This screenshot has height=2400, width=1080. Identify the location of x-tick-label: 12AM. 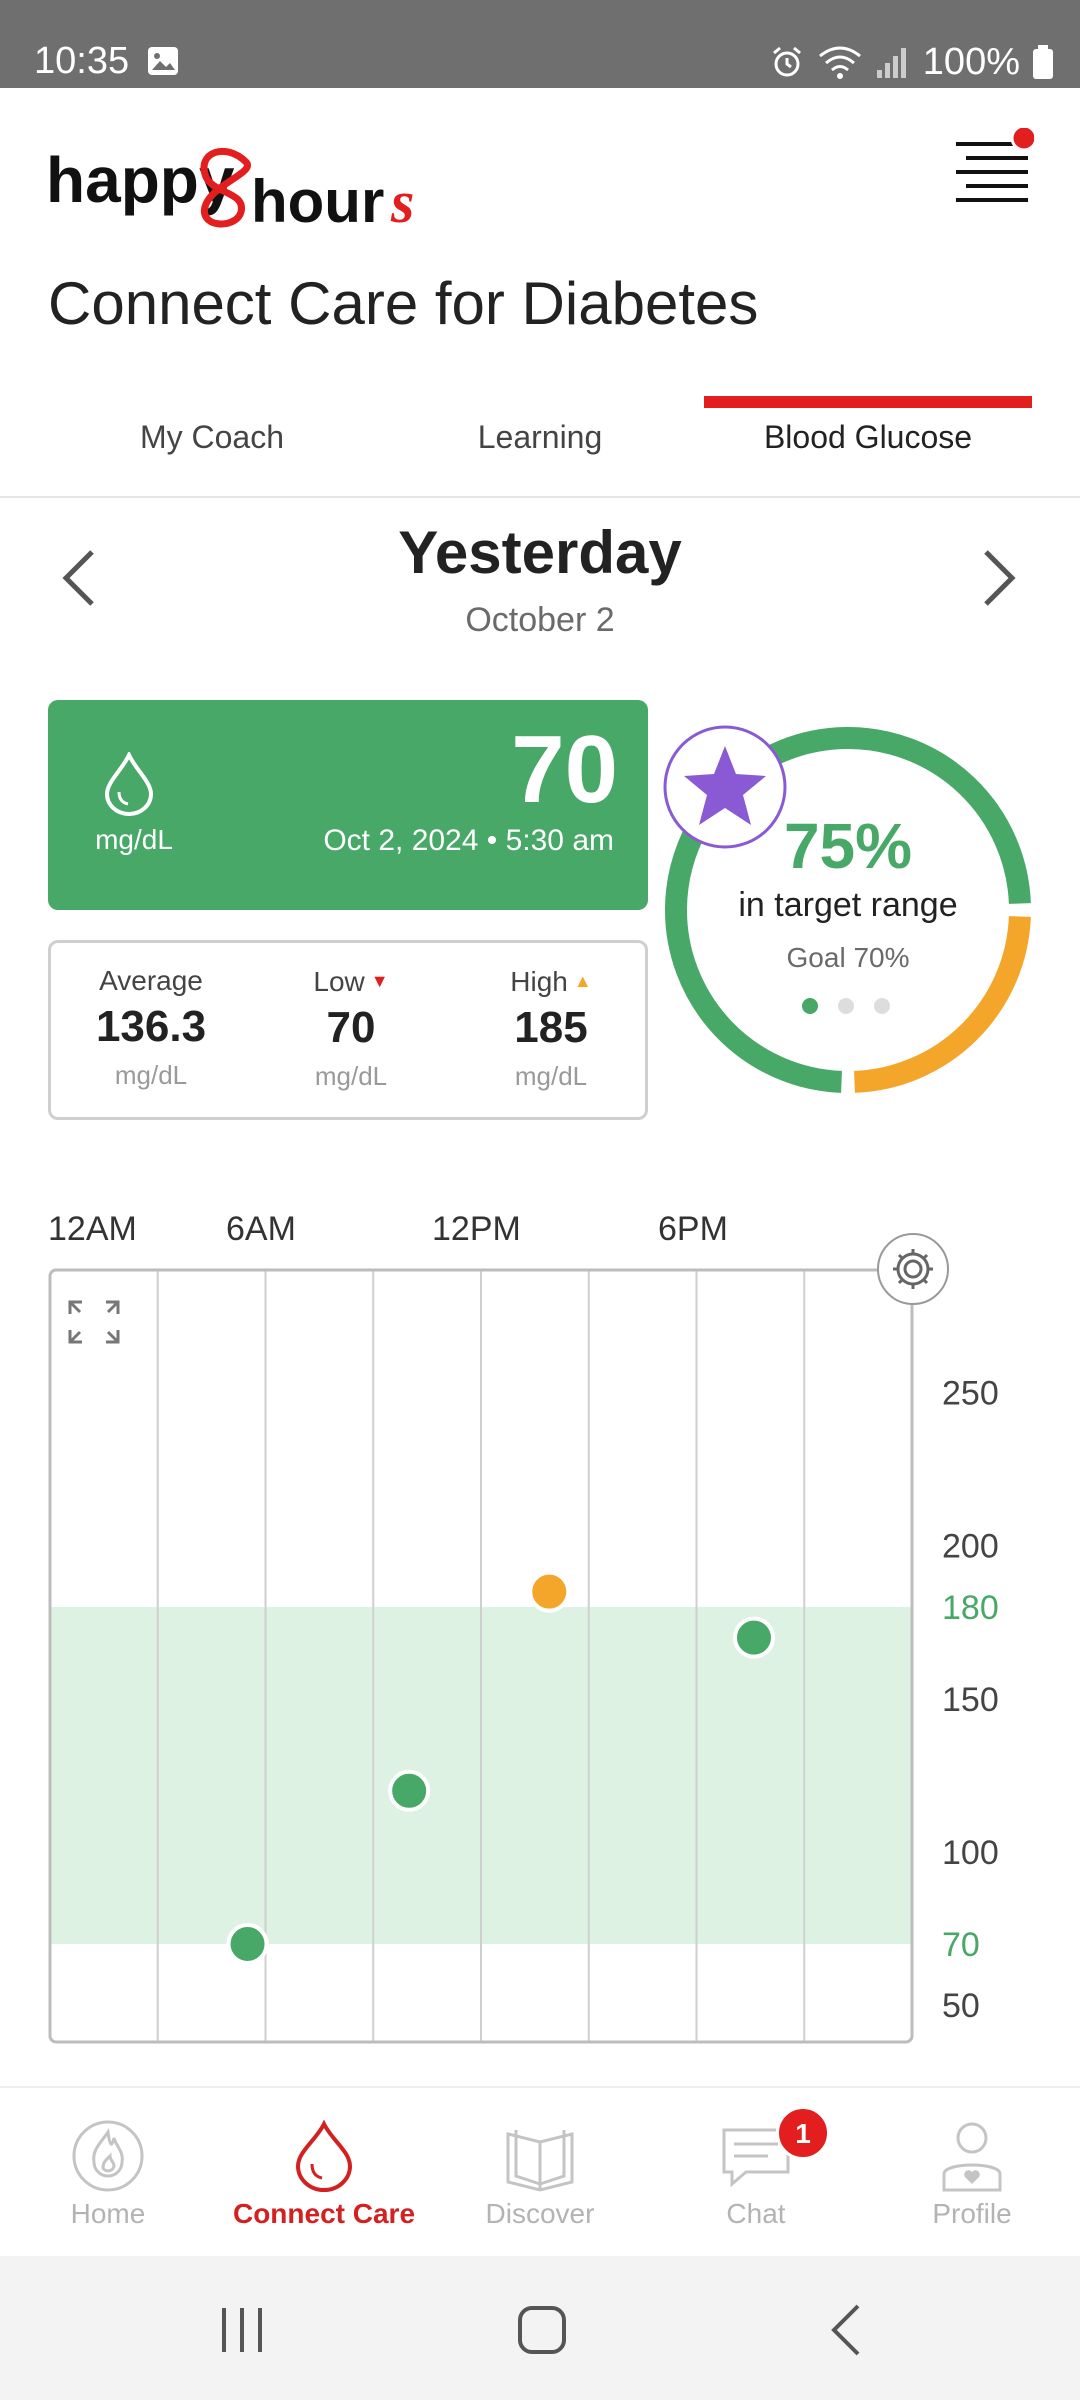
(92, 1229).